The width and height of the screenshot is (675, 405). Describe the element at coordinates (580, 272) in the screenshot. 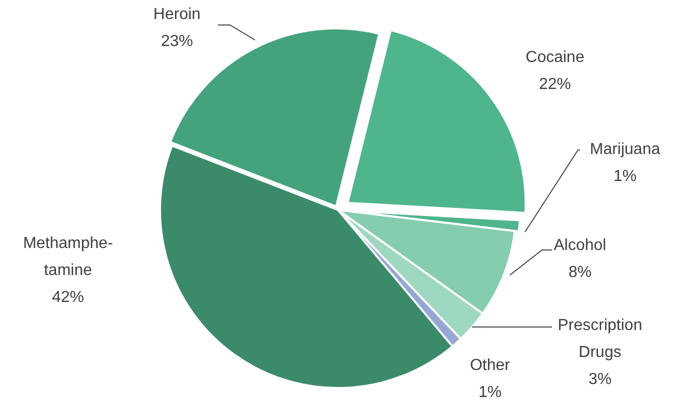

I see `data-label: 8%` at that location.